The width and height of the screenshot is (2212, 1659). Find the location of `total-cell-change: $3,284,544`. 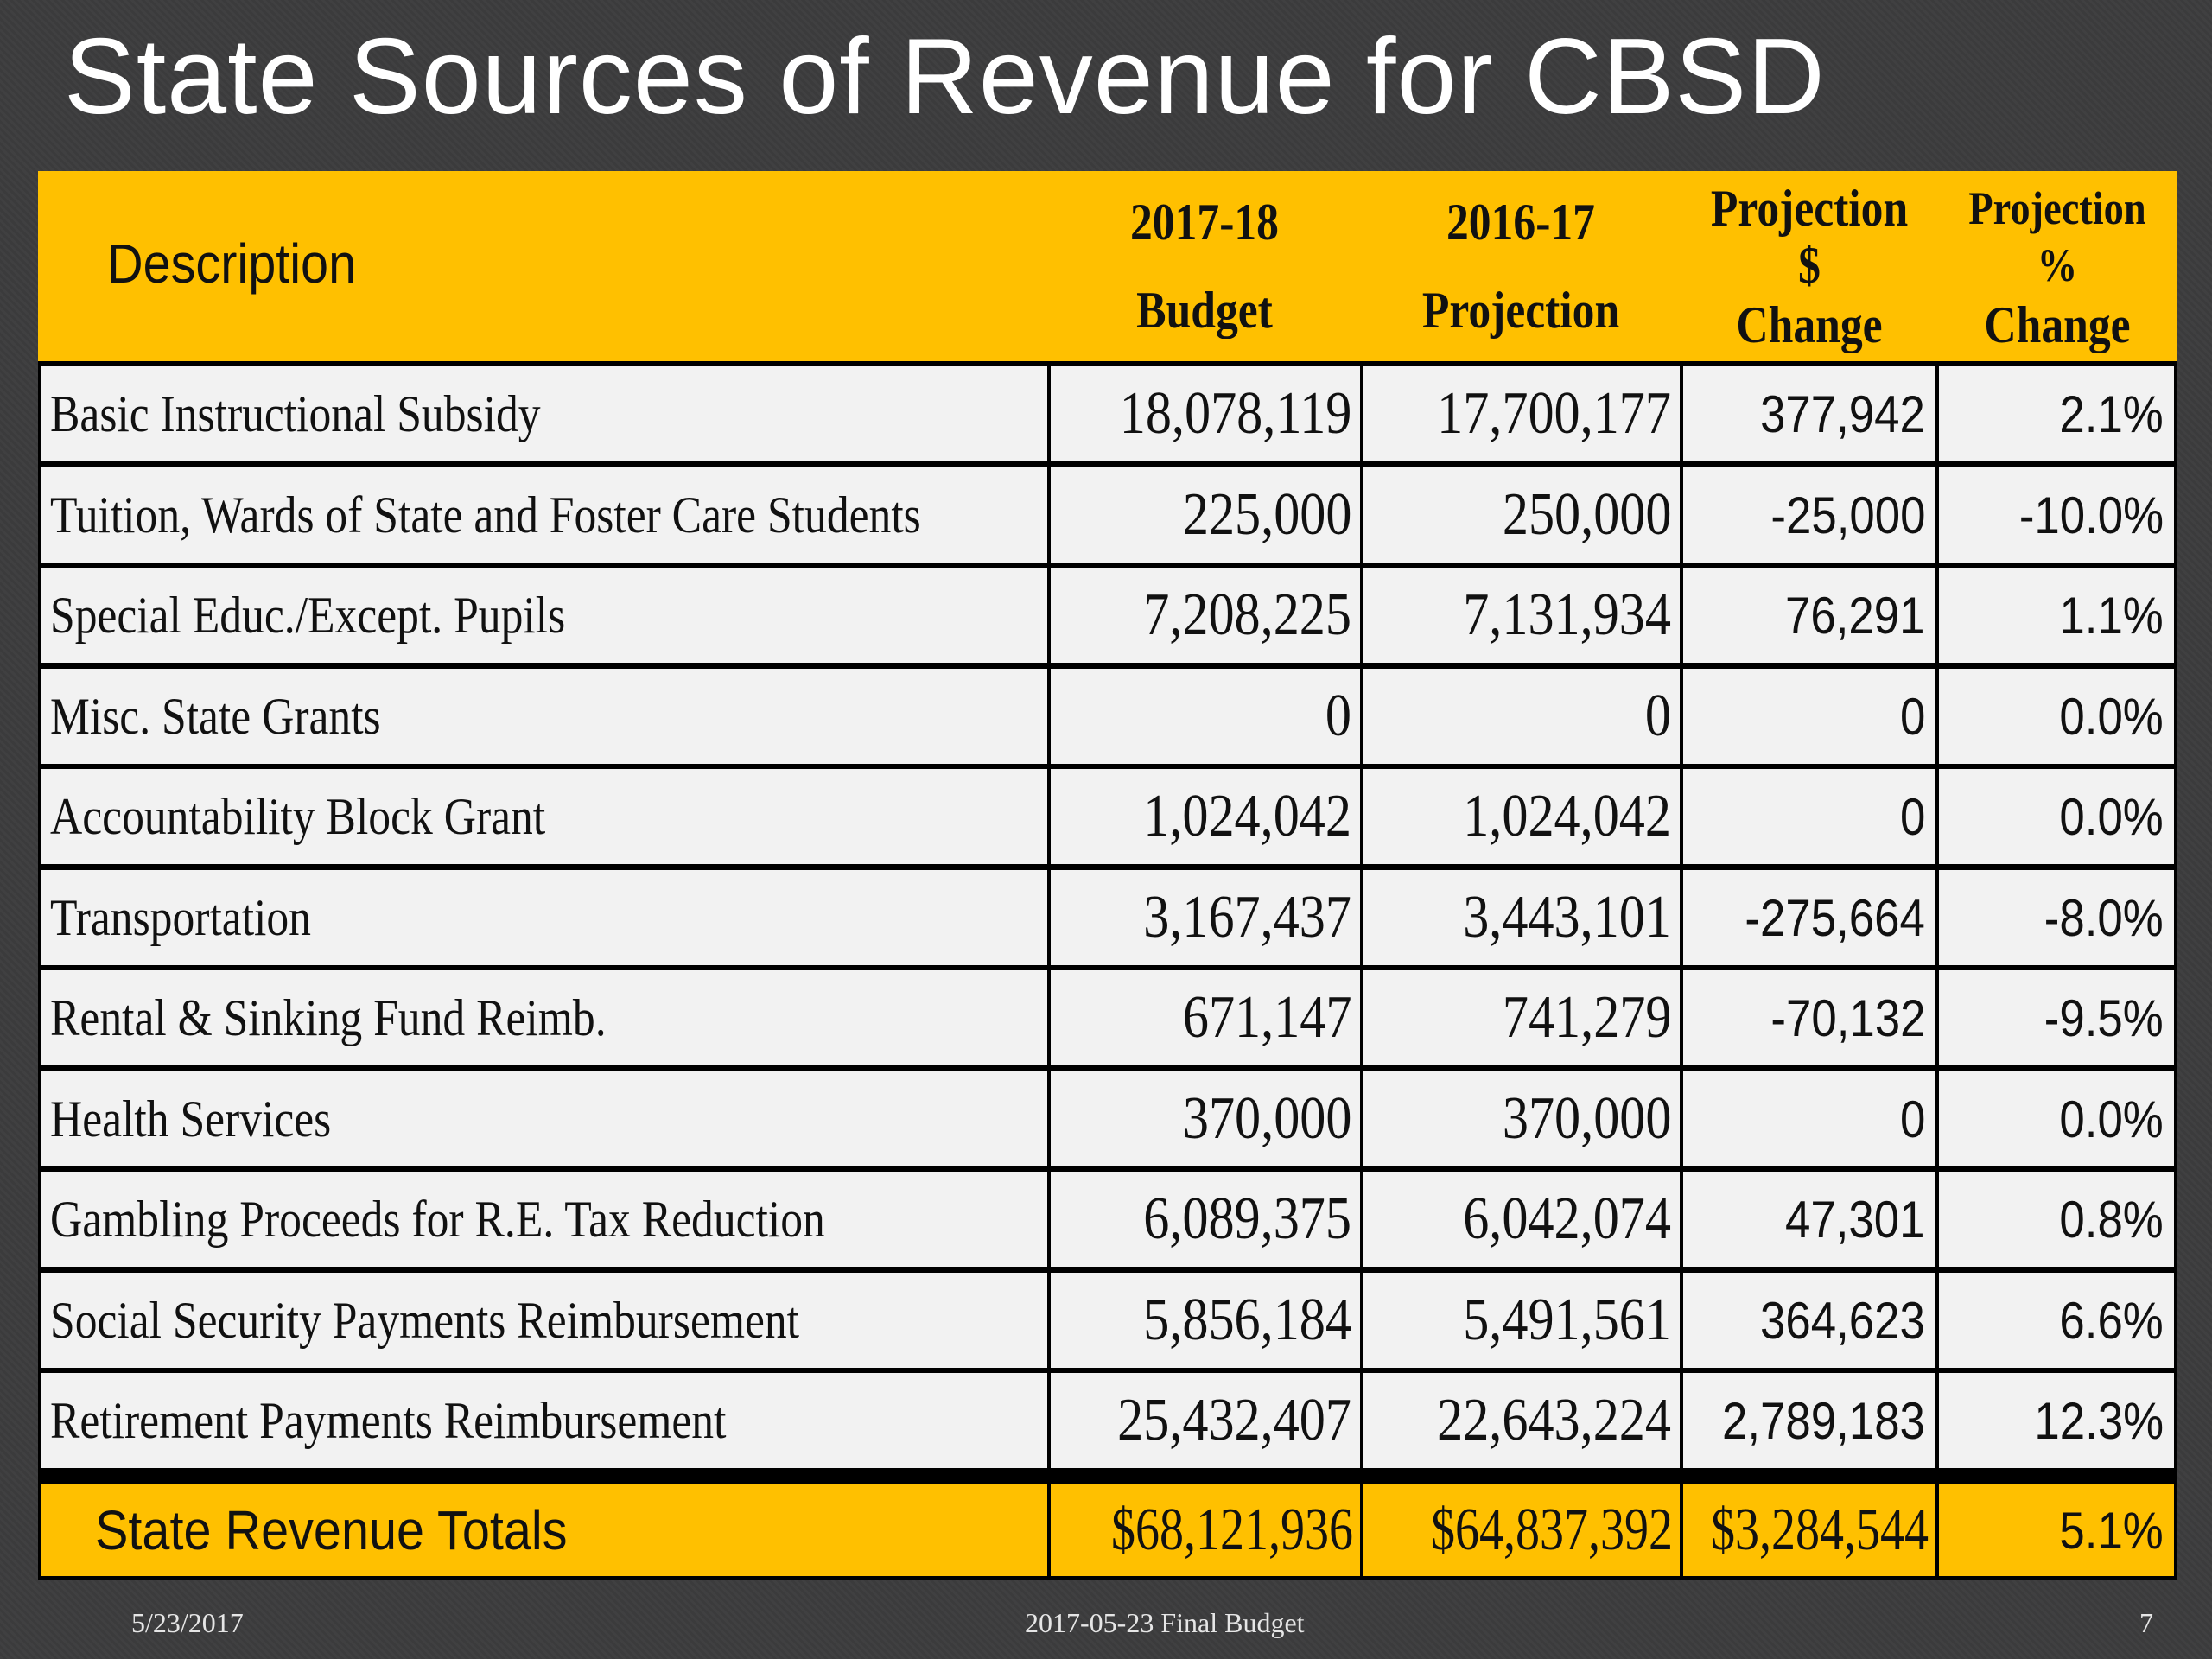

total-cell-change: $3,284,544 is located at coordinates (1809, 1530).